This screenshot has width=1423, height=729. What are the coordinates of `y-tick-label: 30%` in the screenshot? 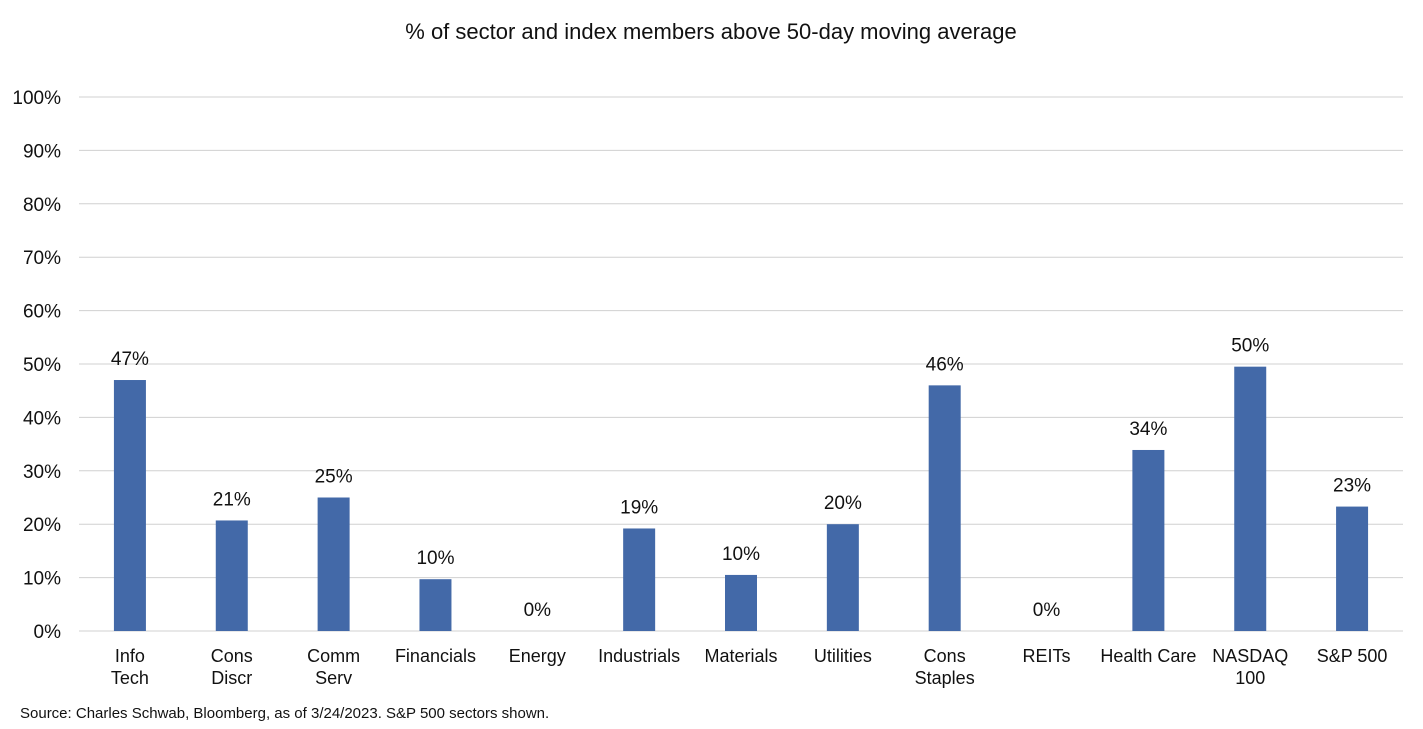 It's located at (42, 472).